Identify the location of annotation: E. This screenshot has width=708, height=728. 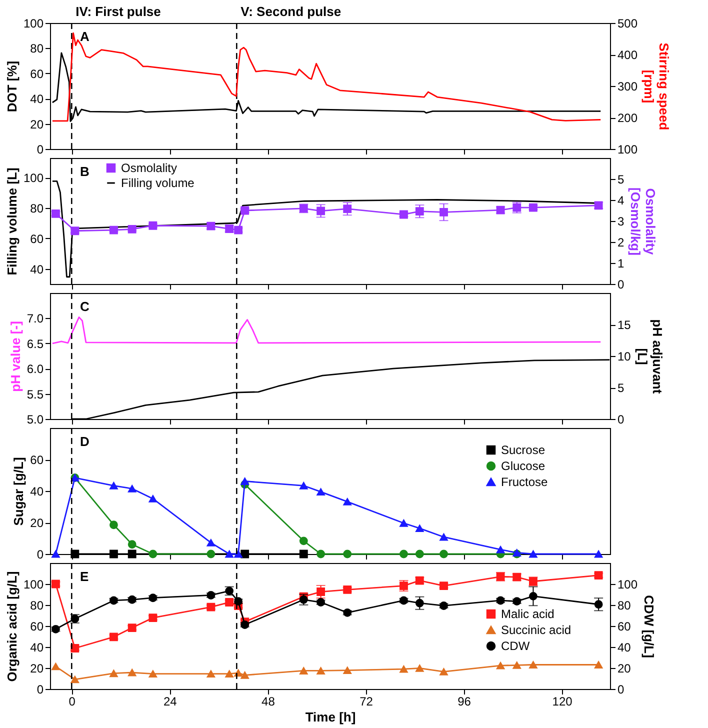
(84, 576).